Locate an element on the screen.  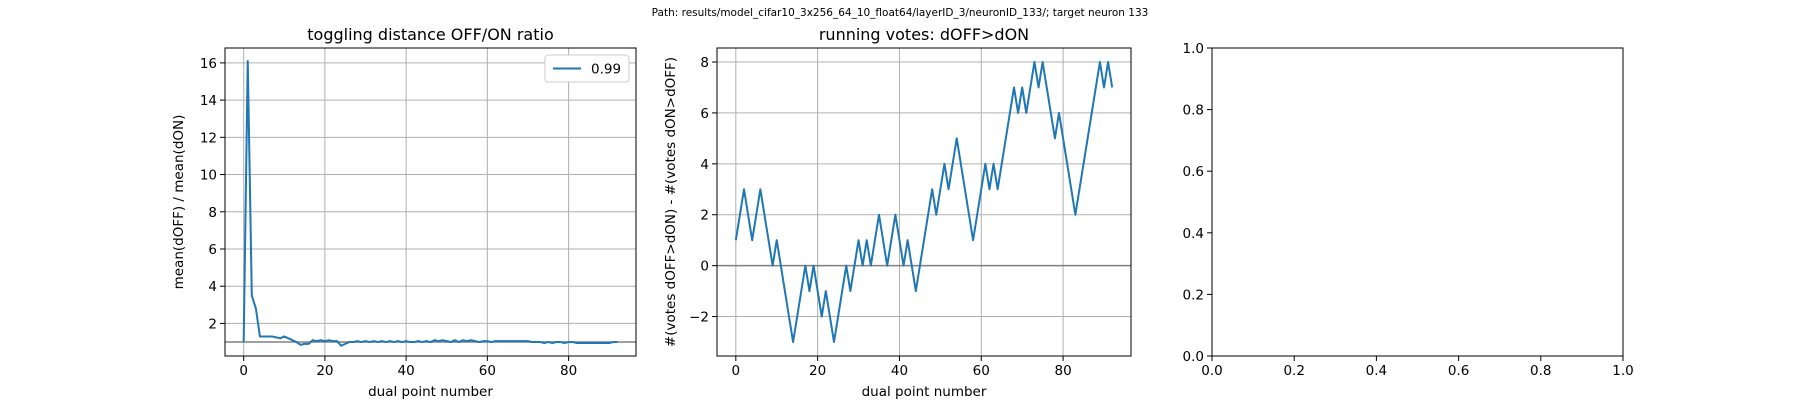
y-tick-label: 0.0 is located at coordinates (1193, 357).